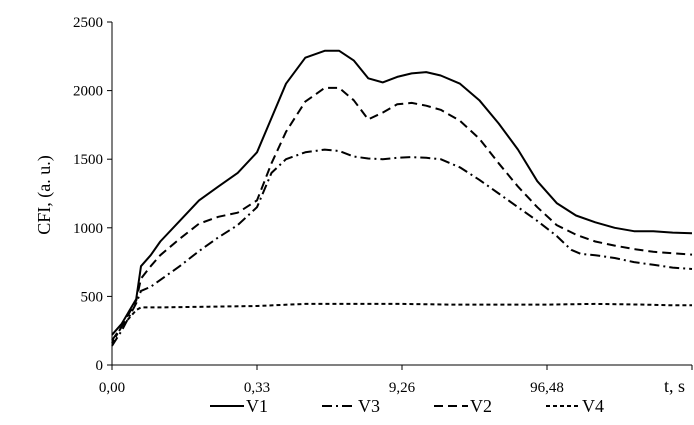 This screenshot has height=425, width=694. What do you see at coordinates (100, 366) in the screenshot?
I see `y-tick-label: 0` at bounding box center [100, 366].